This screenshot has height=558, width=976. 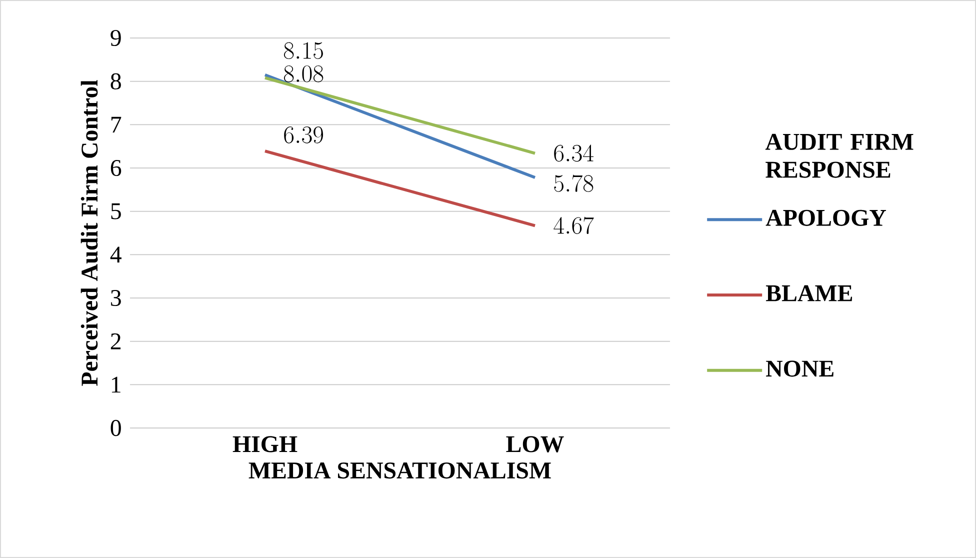 What do you see at coordinates (89, 233) in the screenshot?
I see `y-axis-title: Perceived Audit Firm Control` at bounding box center [89, 233].